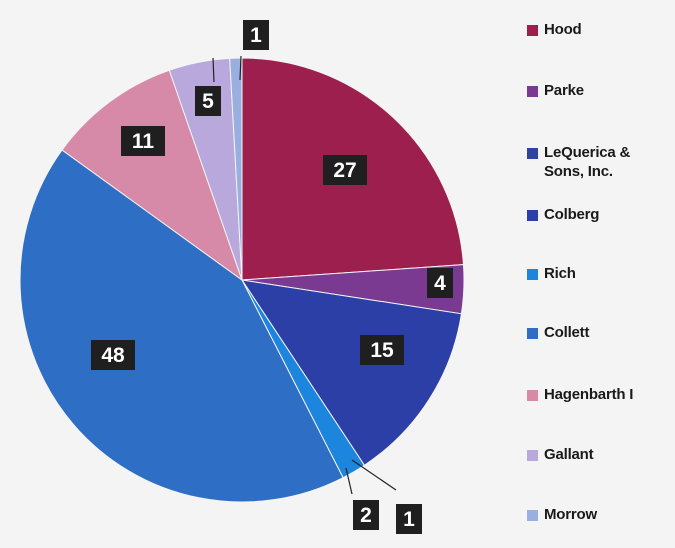  What do you see at coordinates (351, 372) in the screenshot?
I see `pie-slice-colberg` at bounding box center [351, 372].